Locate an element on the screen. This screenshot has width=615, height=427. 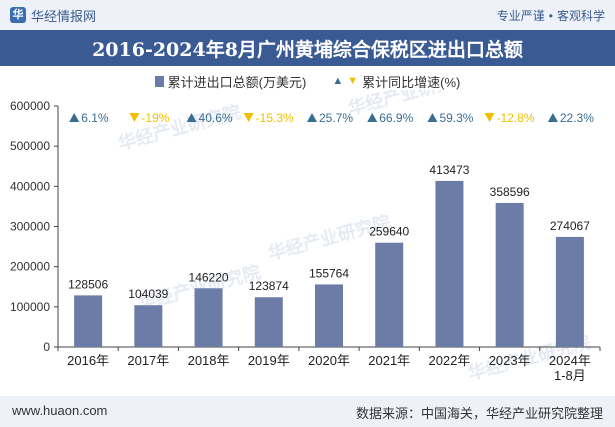
growth-label-0: 6.1% is located at coordinates (95, 118).